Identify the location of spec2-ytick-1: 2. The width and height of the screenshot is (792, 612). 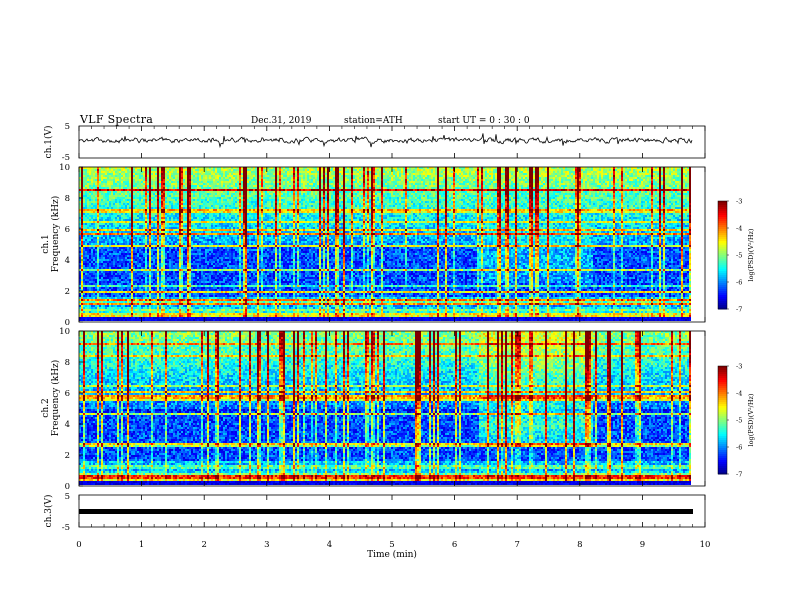
(67, 456).